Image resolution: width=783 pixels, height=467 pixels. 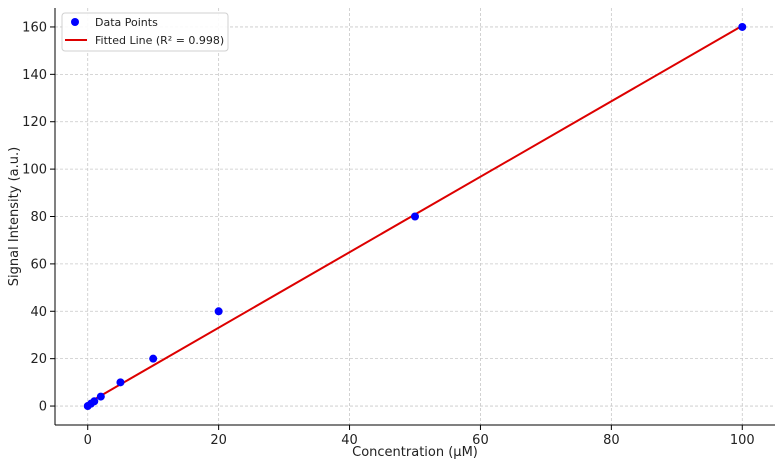 What do you see at coordinates (349, 440) in the screenshot?
I see `x-tick-label: 40` at bounding box center [349, 440].